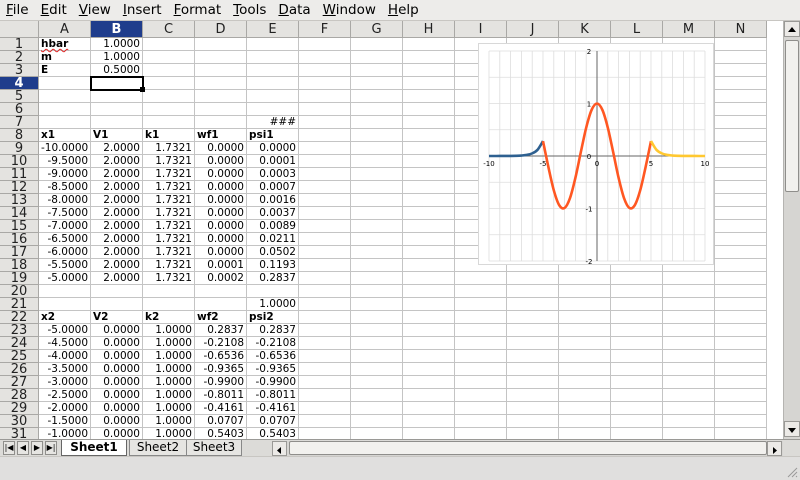  Describe the element at coordinates (377, 109) in the screenshot. I see `cell-g6` at that location.